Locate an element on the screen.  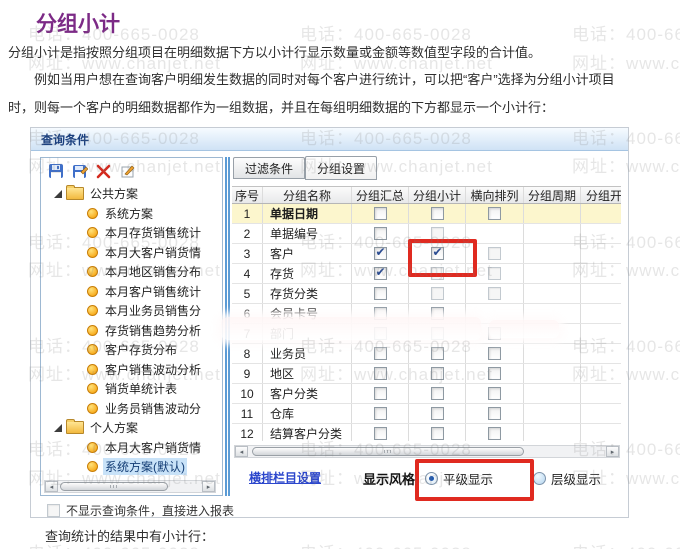
tree-item-scheme: 业务员销售波动分 is located at coordinates (131, 409).